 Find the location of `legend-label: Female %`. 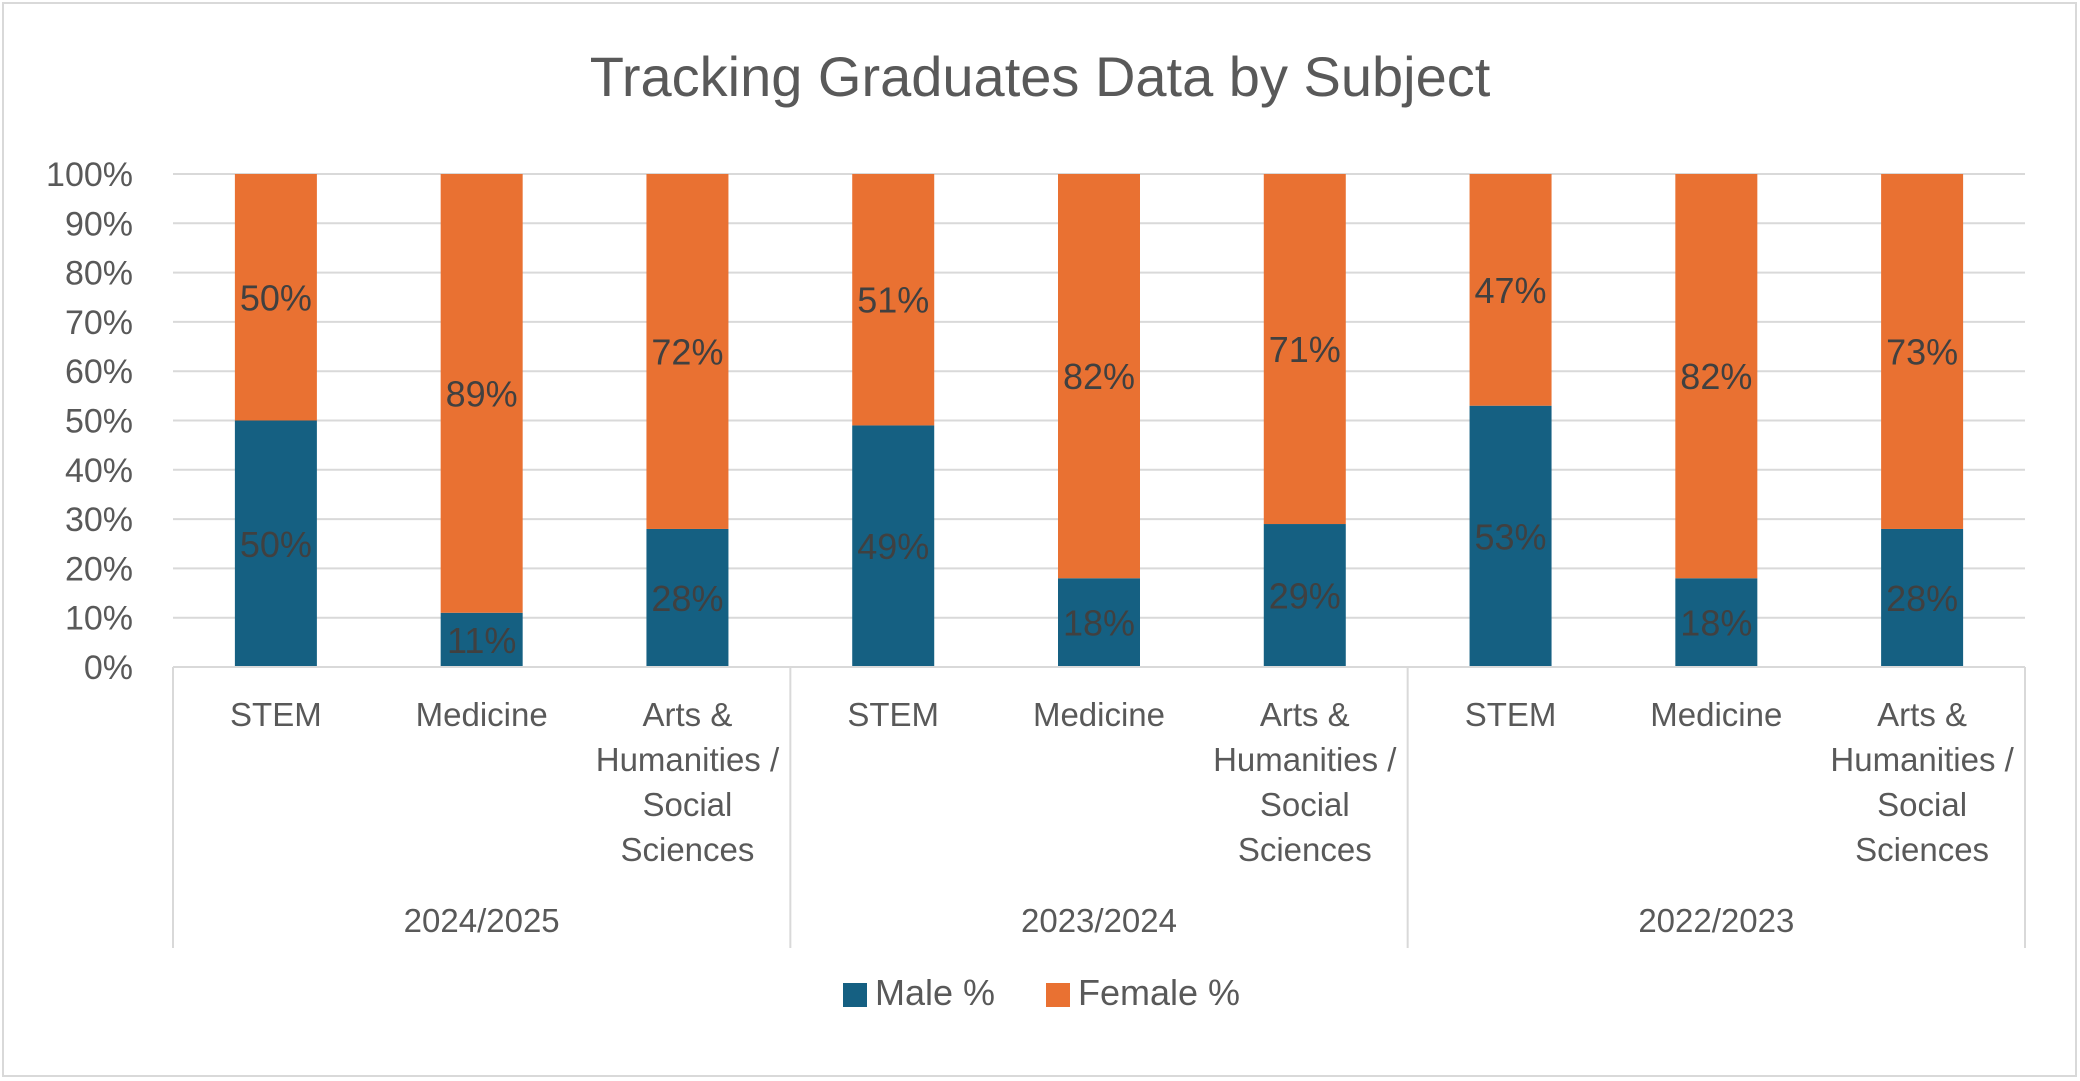

legend-label: Female % is located at coordinates (1159, 992).